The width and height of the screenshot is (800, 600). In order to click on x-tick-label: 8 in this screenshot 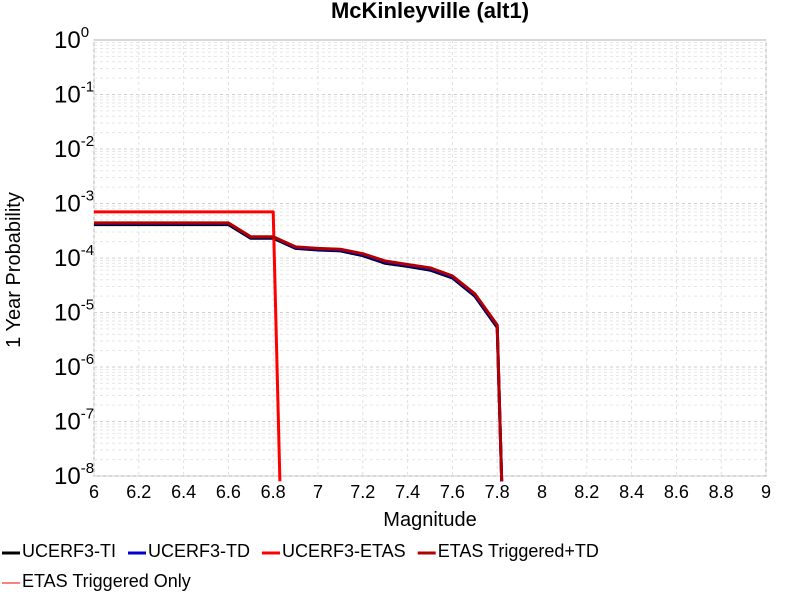, I will do `click(542, 492)`.